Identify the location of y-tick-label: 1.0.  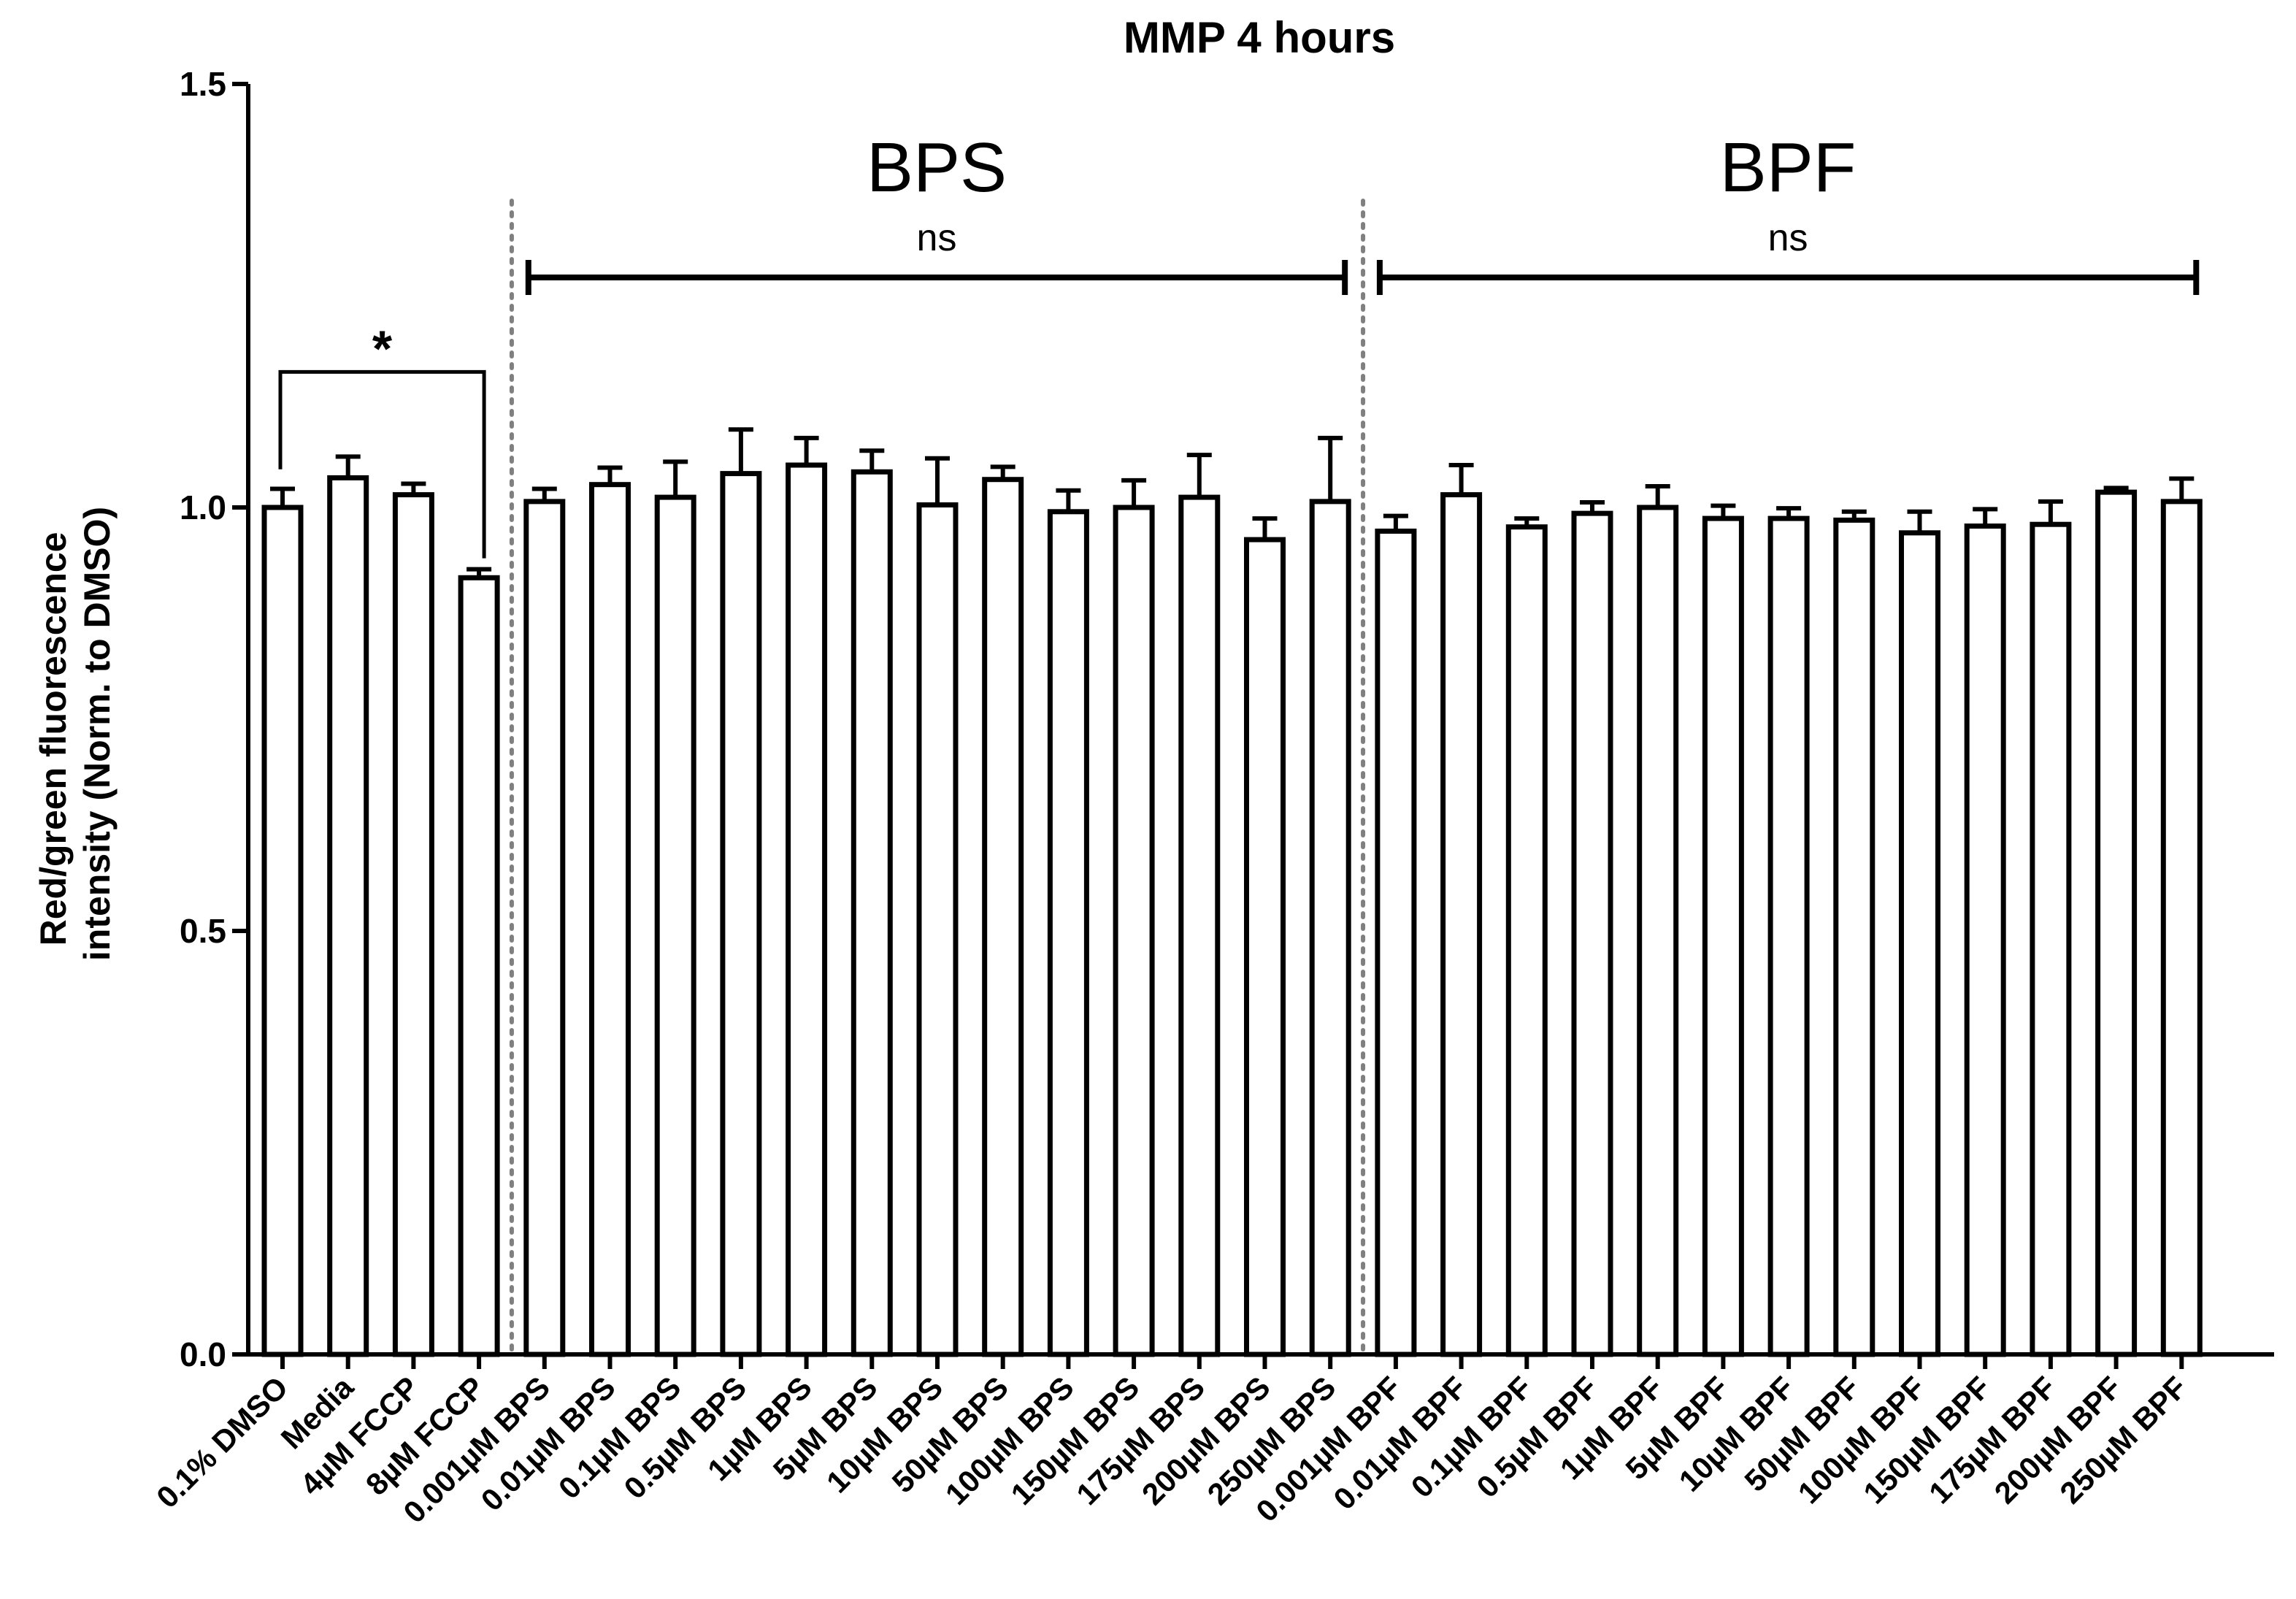
(203, 507).